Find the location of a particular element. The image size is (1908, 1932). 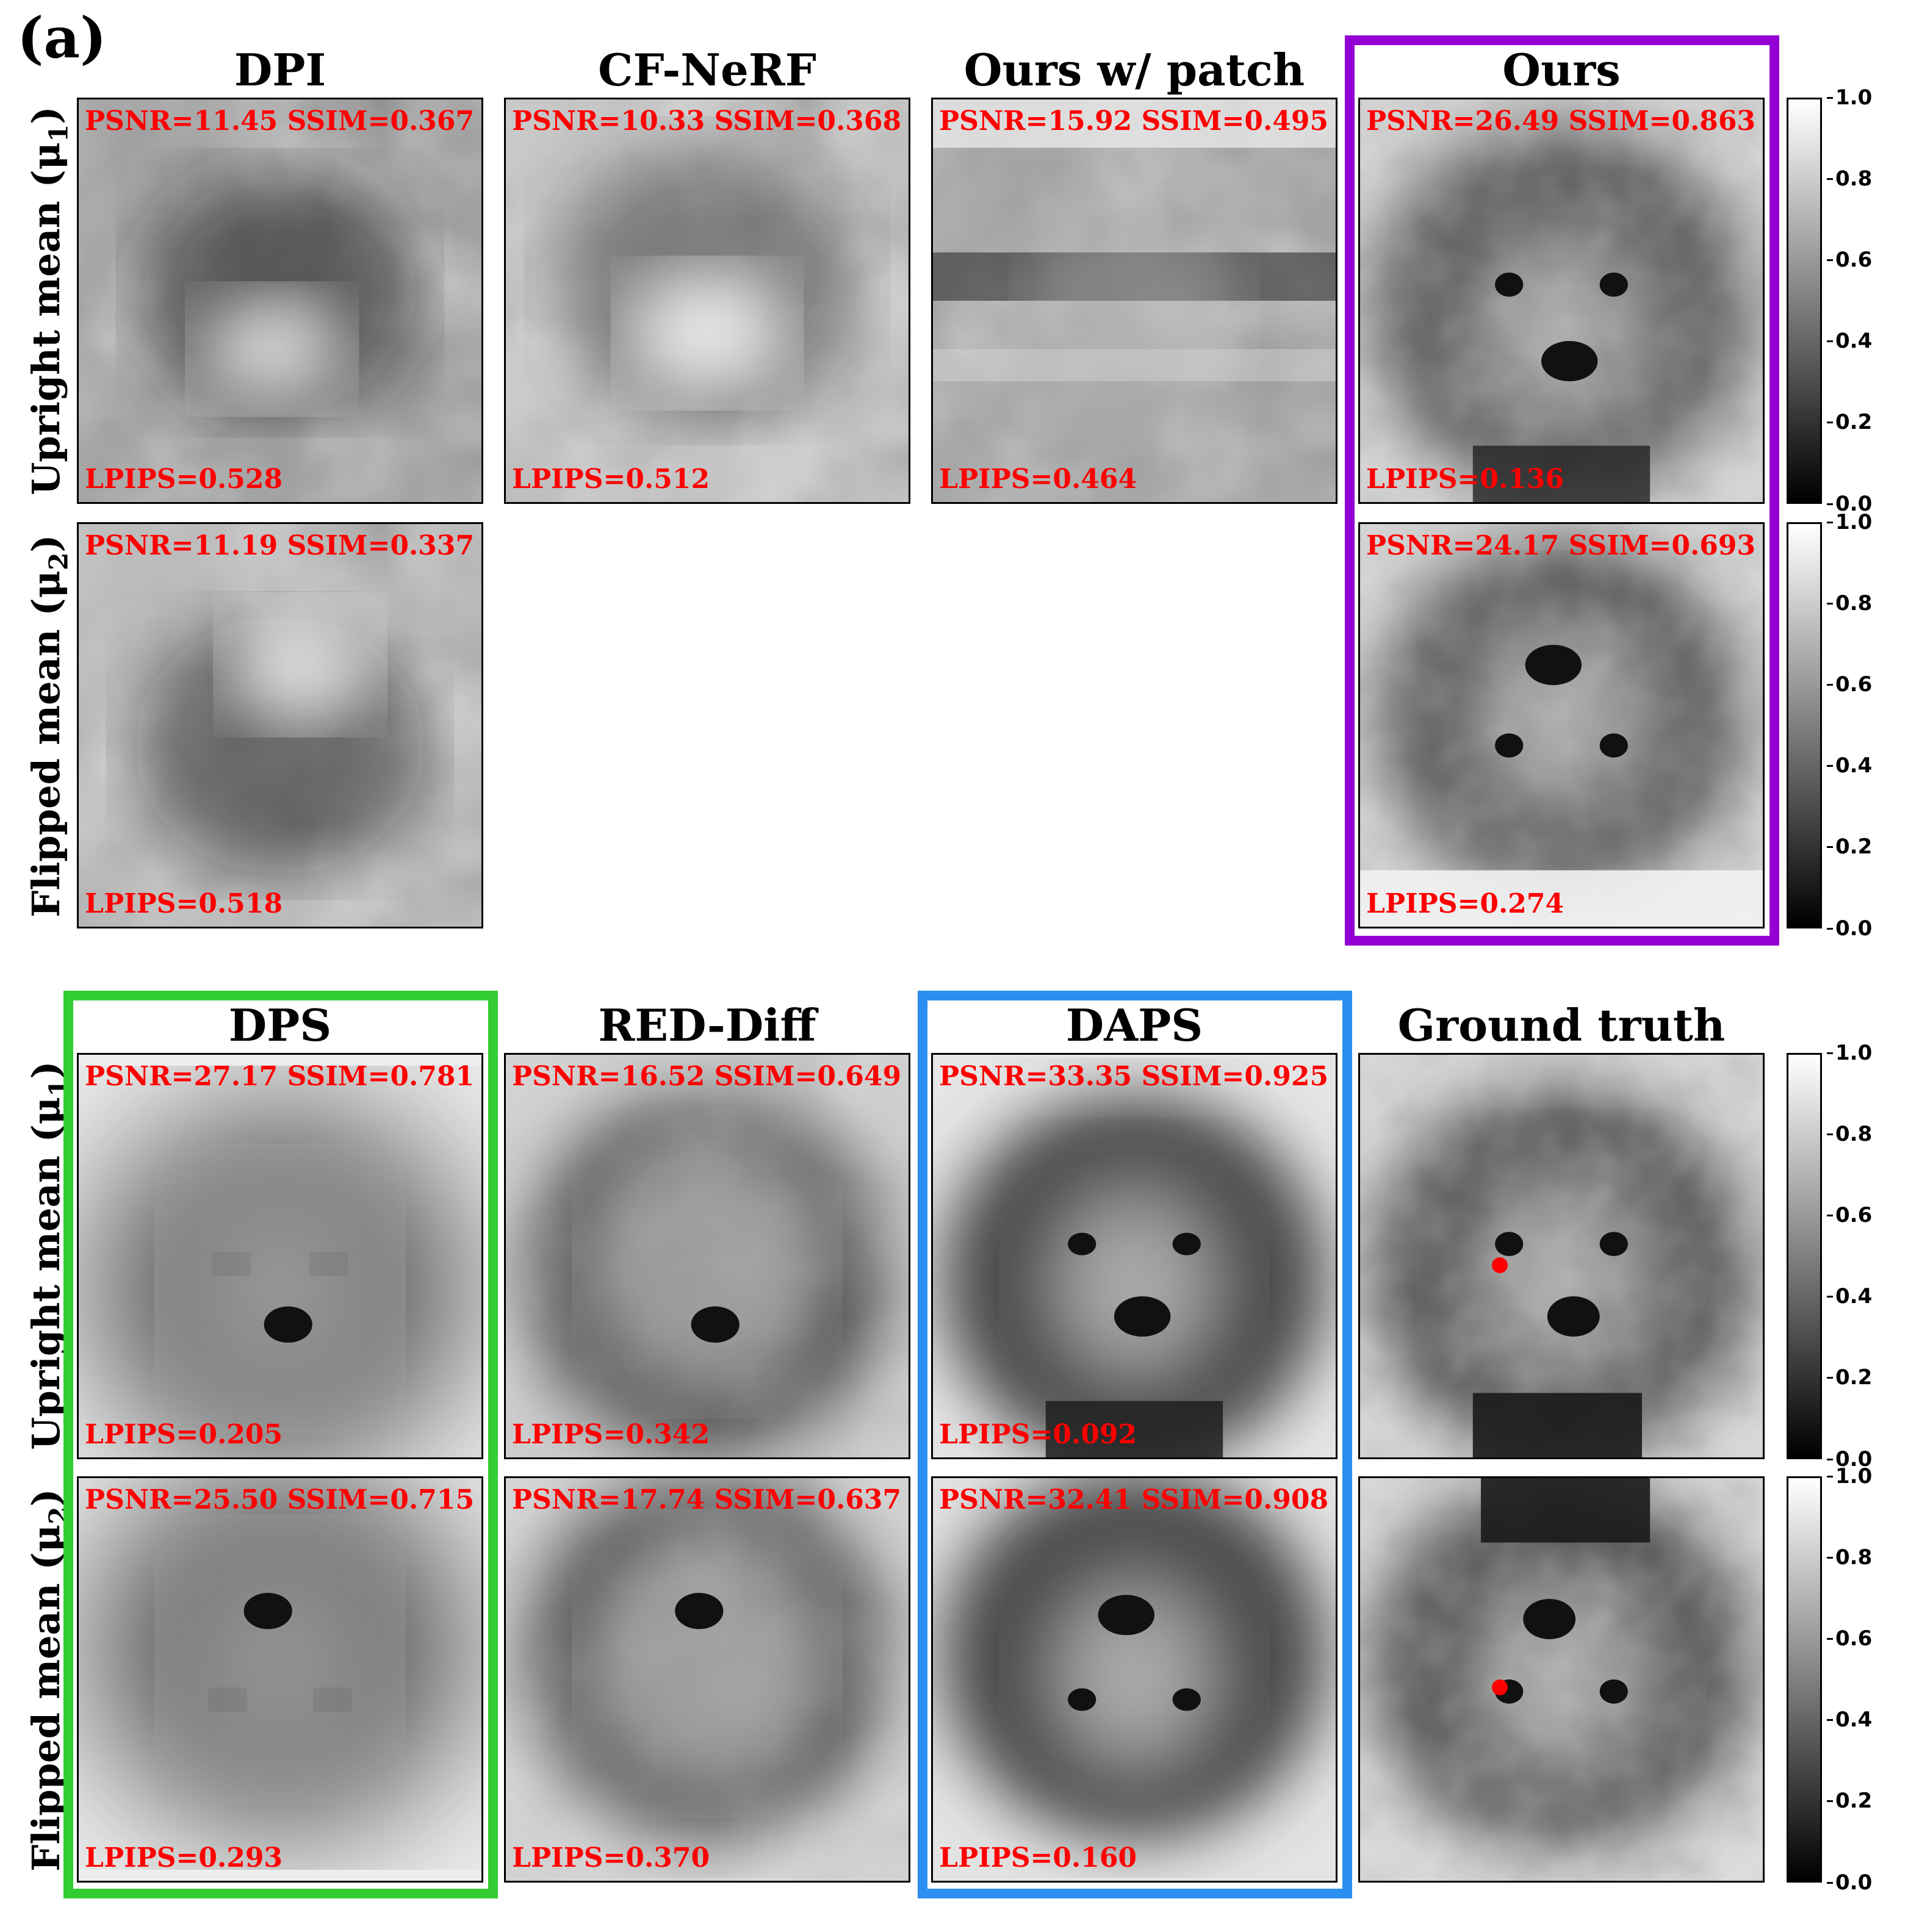

image-ours-patch-upright: PSNR=15.92 SSIM=0.495 LPIPS=0.464 is located at coordinates (1134, 301).